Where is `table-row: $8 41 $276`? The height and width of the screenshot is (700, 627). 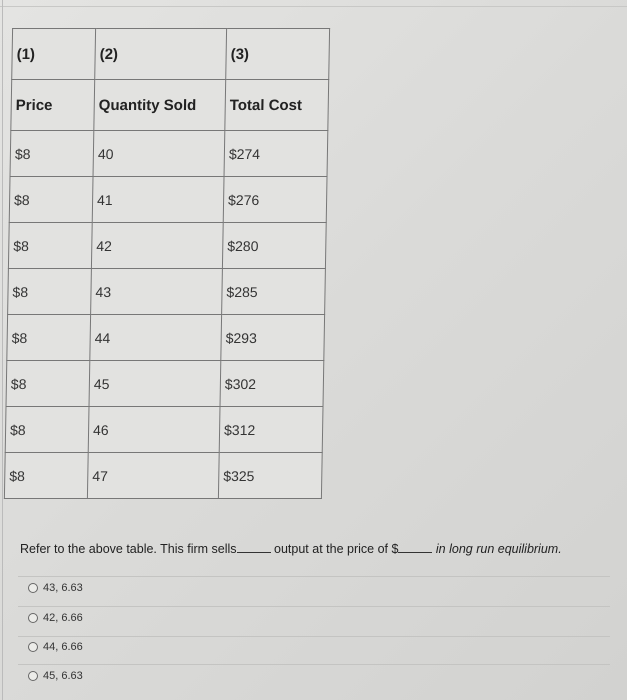
table-row: $8 41 $276 is located at coordinates (168, 199).